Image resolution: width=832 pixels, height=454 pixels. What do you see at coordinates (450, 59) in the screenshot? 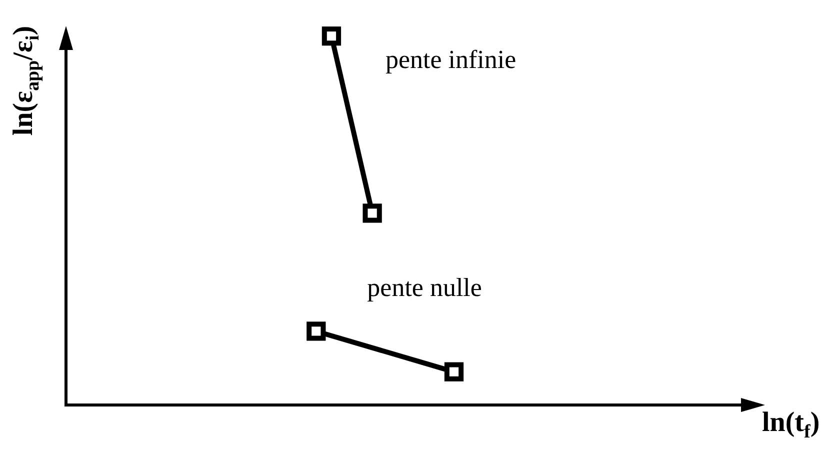
I see `series-label: pente infinie` at bounding box center [450, 59].